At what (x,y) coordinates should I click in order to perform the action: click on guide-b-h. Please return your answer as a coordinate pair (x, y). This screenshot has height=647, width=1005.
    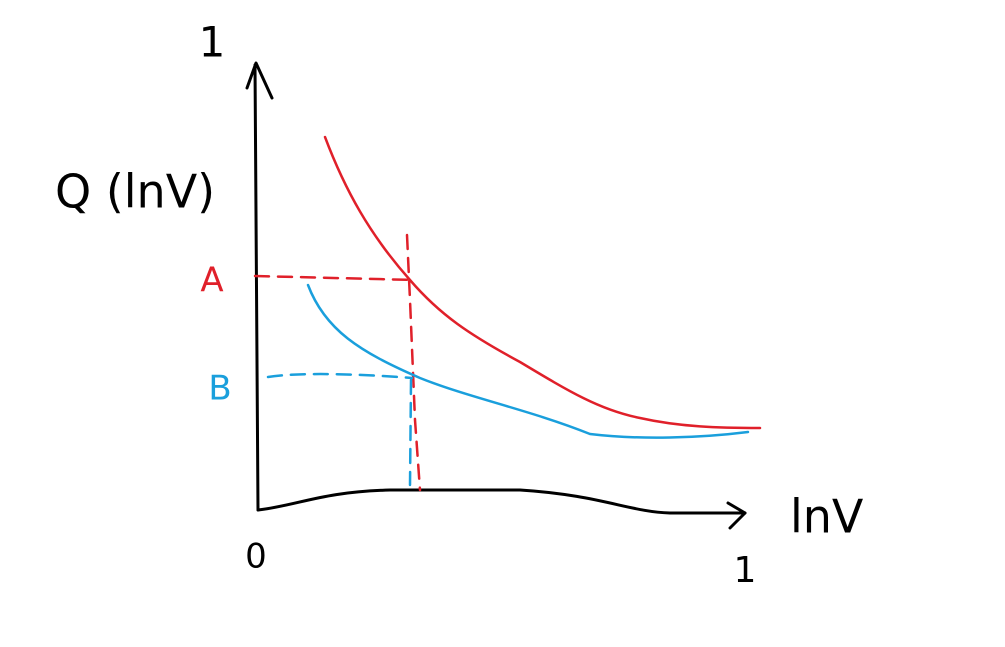
    Looking at the image, I should click on (340, 376).